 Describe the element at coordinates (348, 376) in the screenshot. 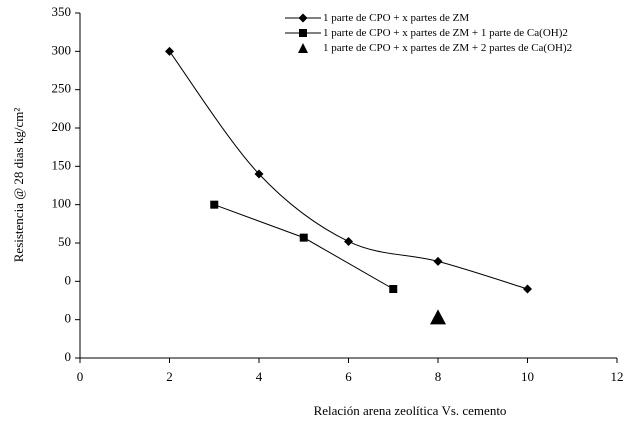

I see `x-tick-label: 6` at that location.